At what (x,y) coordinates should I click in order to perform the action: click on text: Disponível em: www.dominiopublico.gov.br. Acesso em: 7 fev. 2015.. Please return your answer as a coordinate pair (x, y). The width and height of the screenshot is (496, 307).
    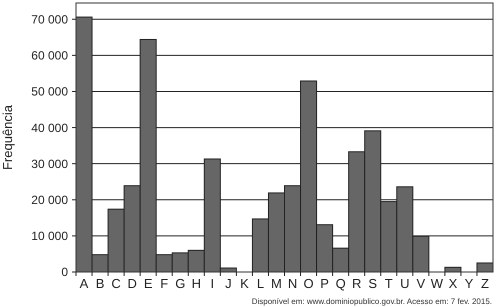
    Looking at the image, I should click on (372, 301).